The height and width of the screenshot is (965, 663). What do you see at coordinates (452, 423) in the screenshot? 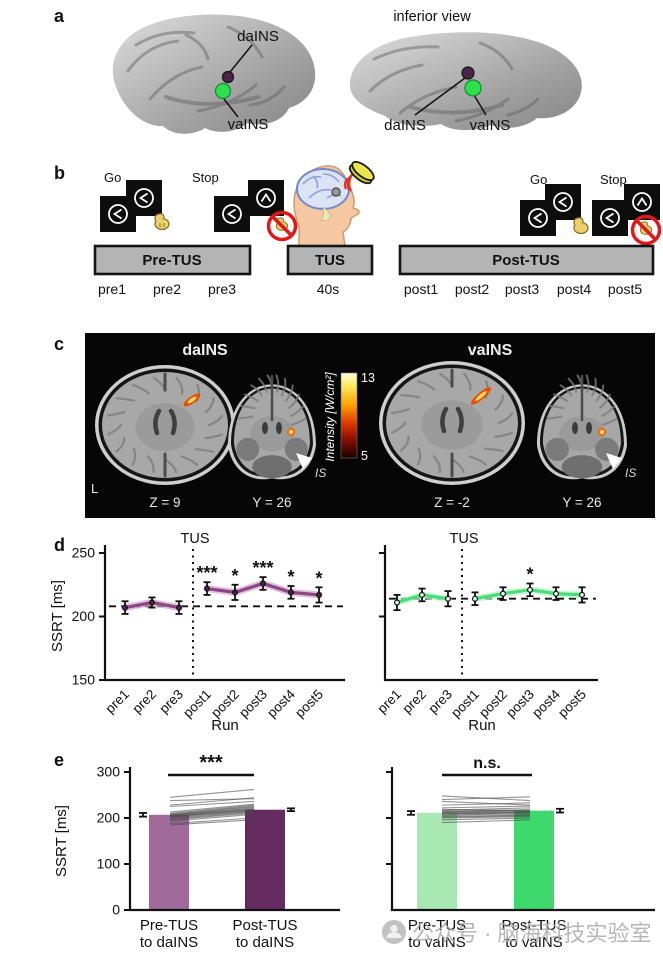
I see `axial-scan-vains` at bounding box center [452, 423].